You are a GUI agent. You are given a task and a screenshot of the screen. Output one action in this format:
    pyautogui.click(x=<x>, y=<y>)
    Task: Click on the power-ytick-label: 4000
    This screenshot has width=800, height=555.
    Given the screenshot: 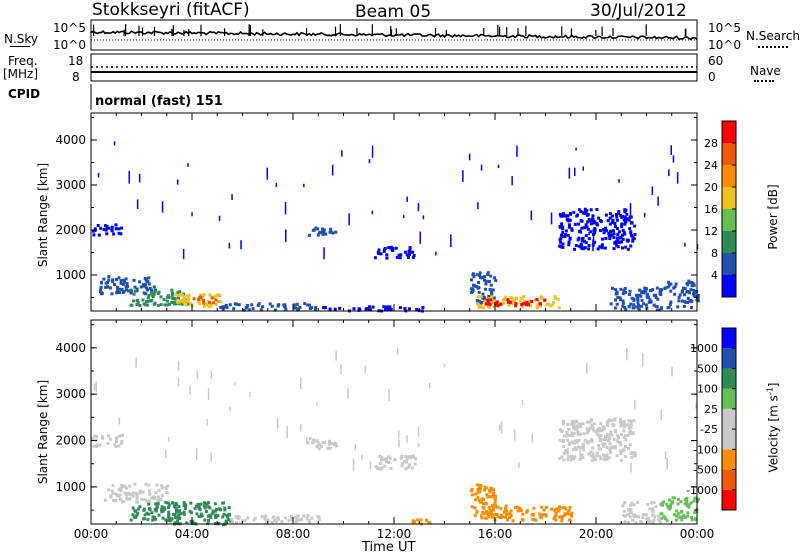 What is the action you would take?
    pyautogui.click(x=70, y=140)
    